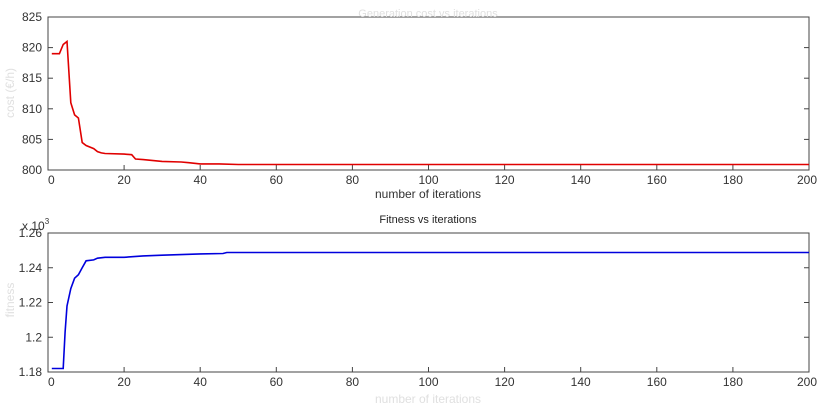  What do you see at coordinates (353, 180) in the screenshot?
I see `cost-x-tick-label: 80` at bounding box center [353, 180].